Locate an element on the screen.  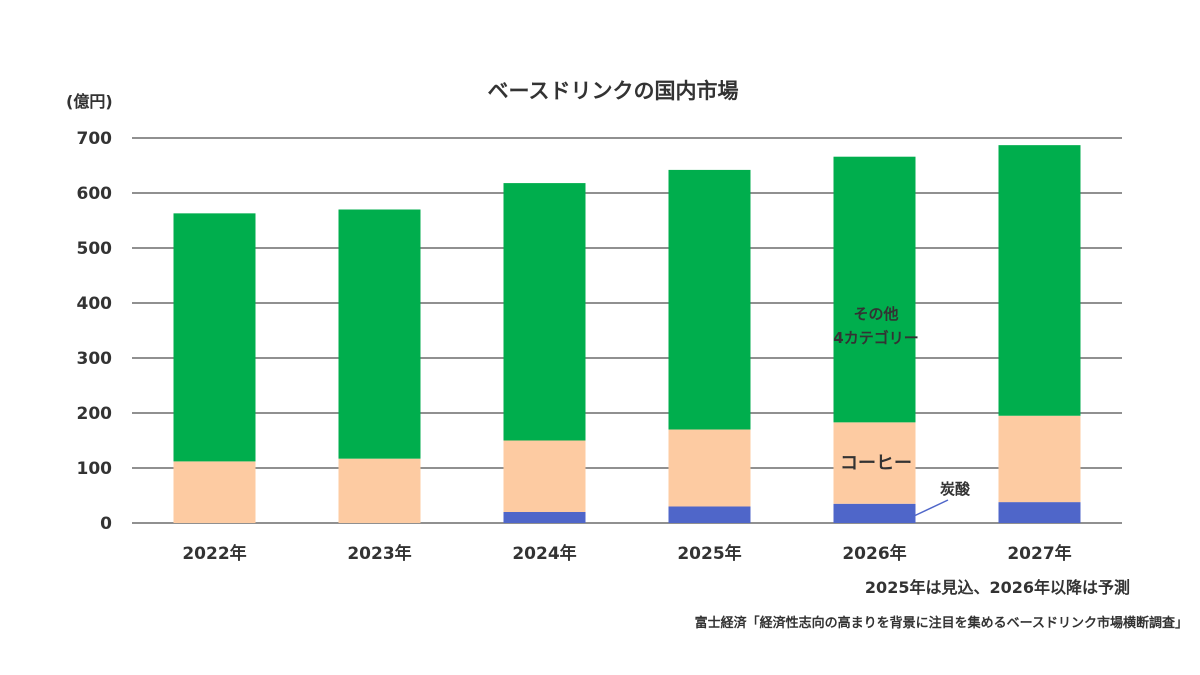
y-tick-label-300: 300 is located at coordinates (95, 359).